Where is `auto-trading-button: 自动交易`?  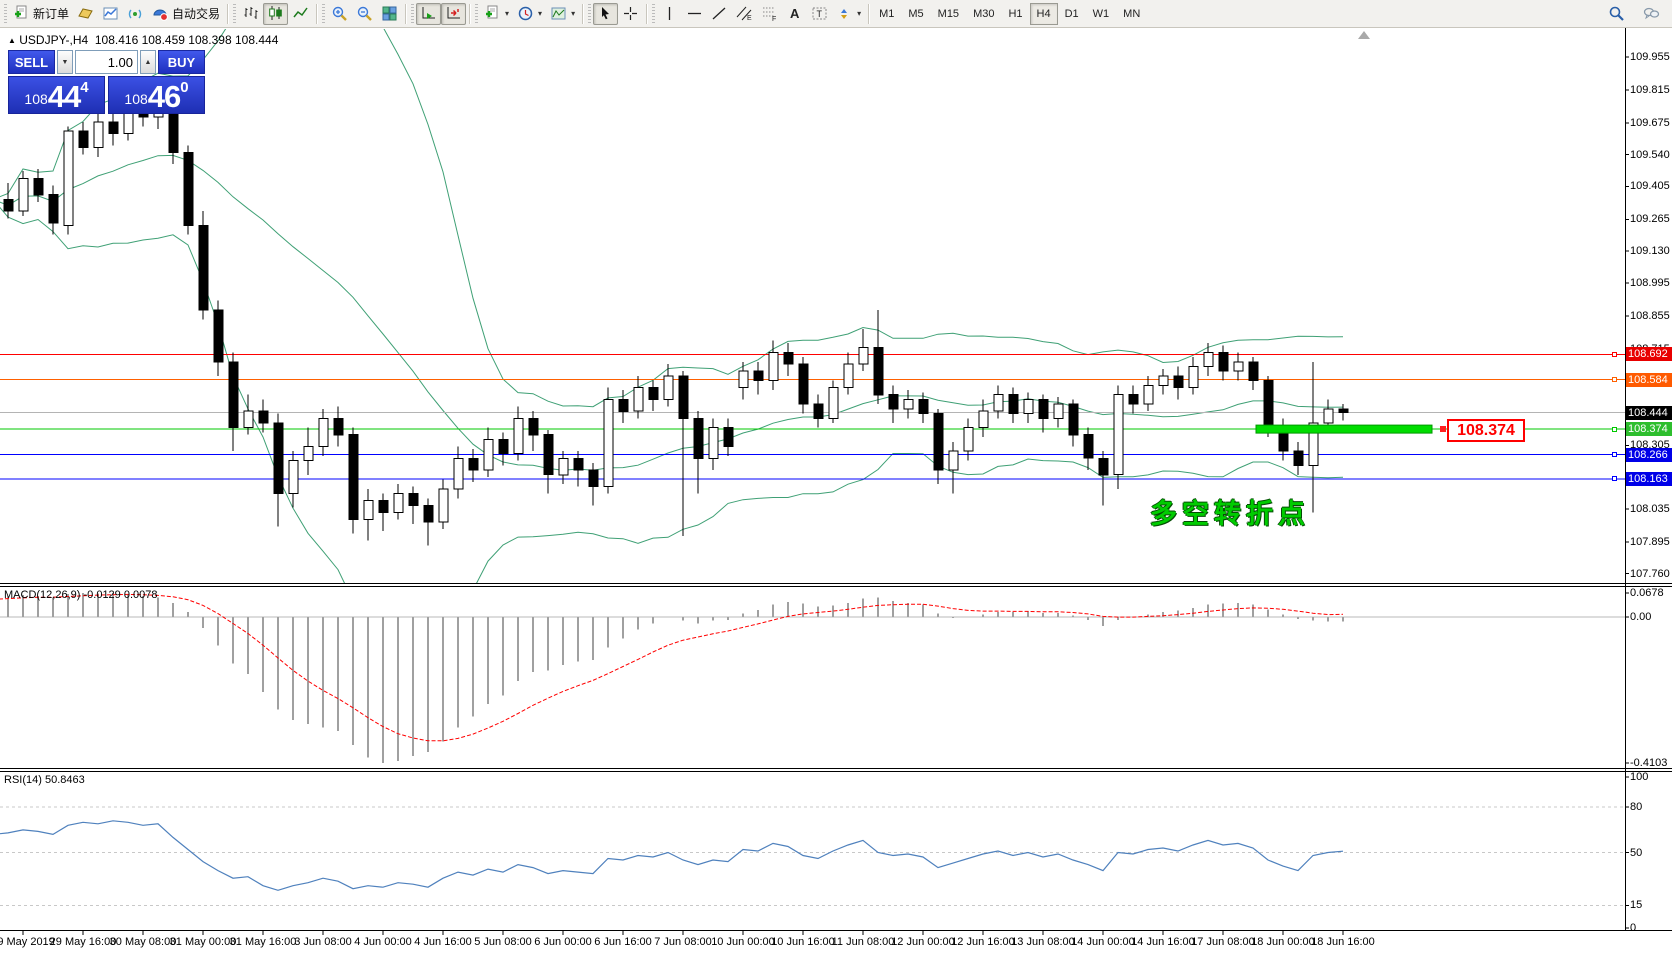 auto-trading-button: 自动交易 is located at coordinates (186, 14).